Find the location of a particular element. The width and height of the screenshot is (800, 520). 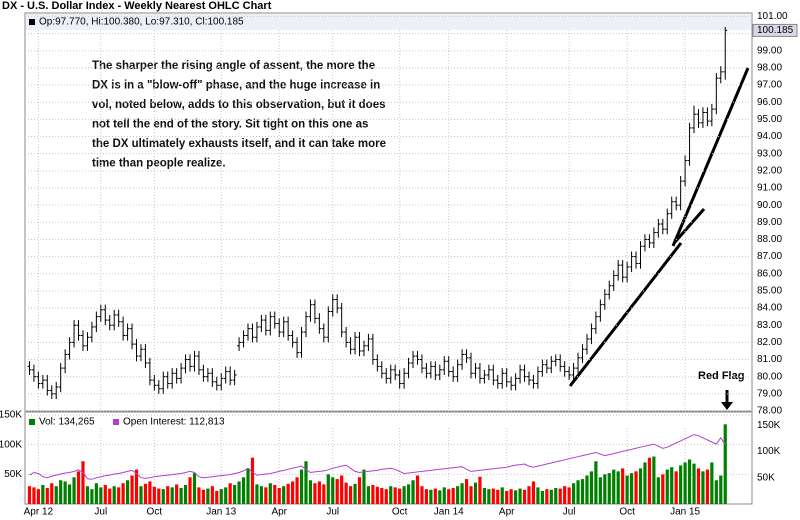

x-tick-label: Jul is located at coordinates (332, 512).